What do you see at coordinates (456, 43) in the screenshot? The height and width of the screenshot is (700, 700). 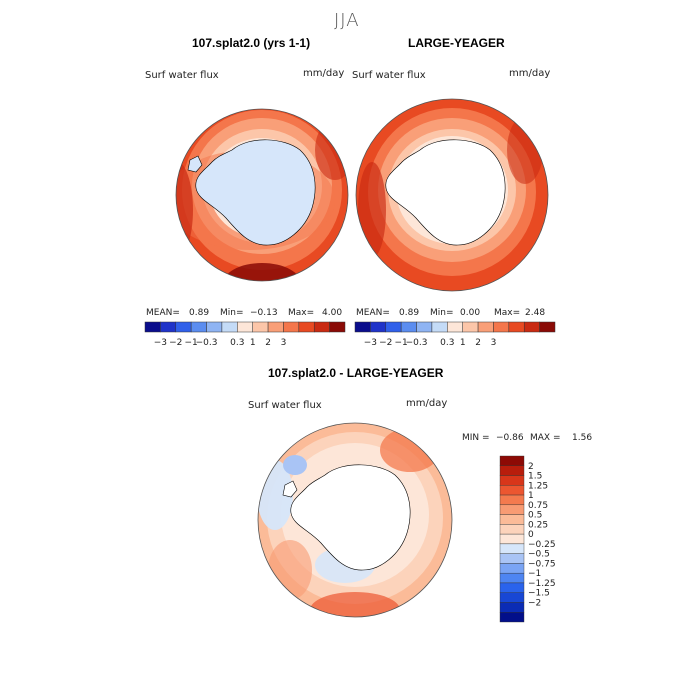 I see `panel-2-title: LARGE-YEAGER` at bounding box center [456, 43].